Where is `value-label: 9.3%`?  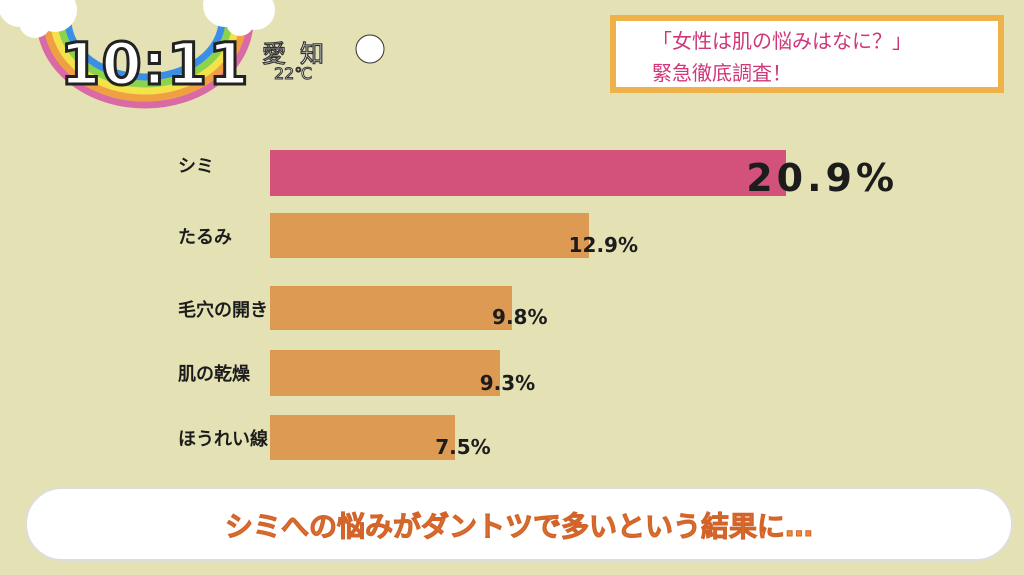 value-label: 9.3% is located at coordinates (507, 383).